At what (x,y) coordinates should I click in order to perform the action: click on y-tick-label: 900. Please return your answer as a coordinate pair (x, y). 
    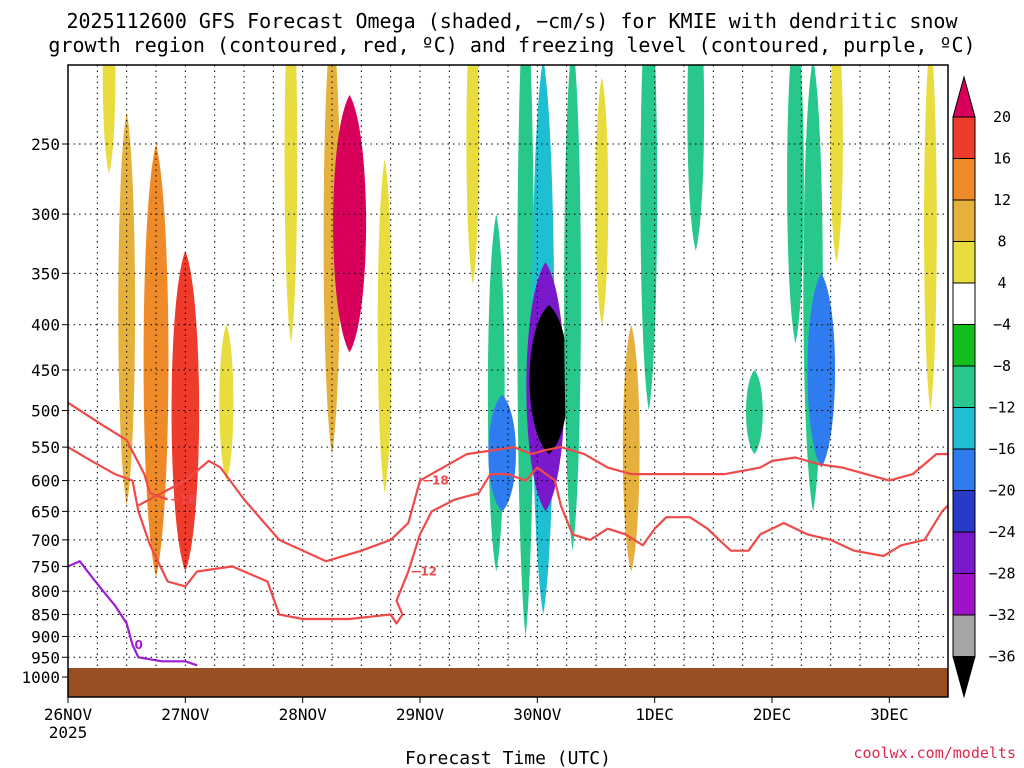
    Looking at the image, I should click on (45, 636).